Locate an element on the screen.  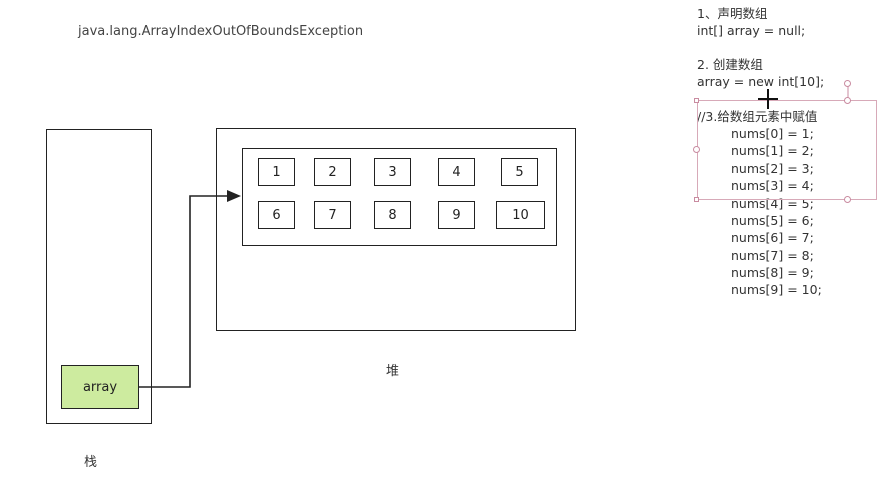
array-cell: 1 is located at coordinates (276, 172).